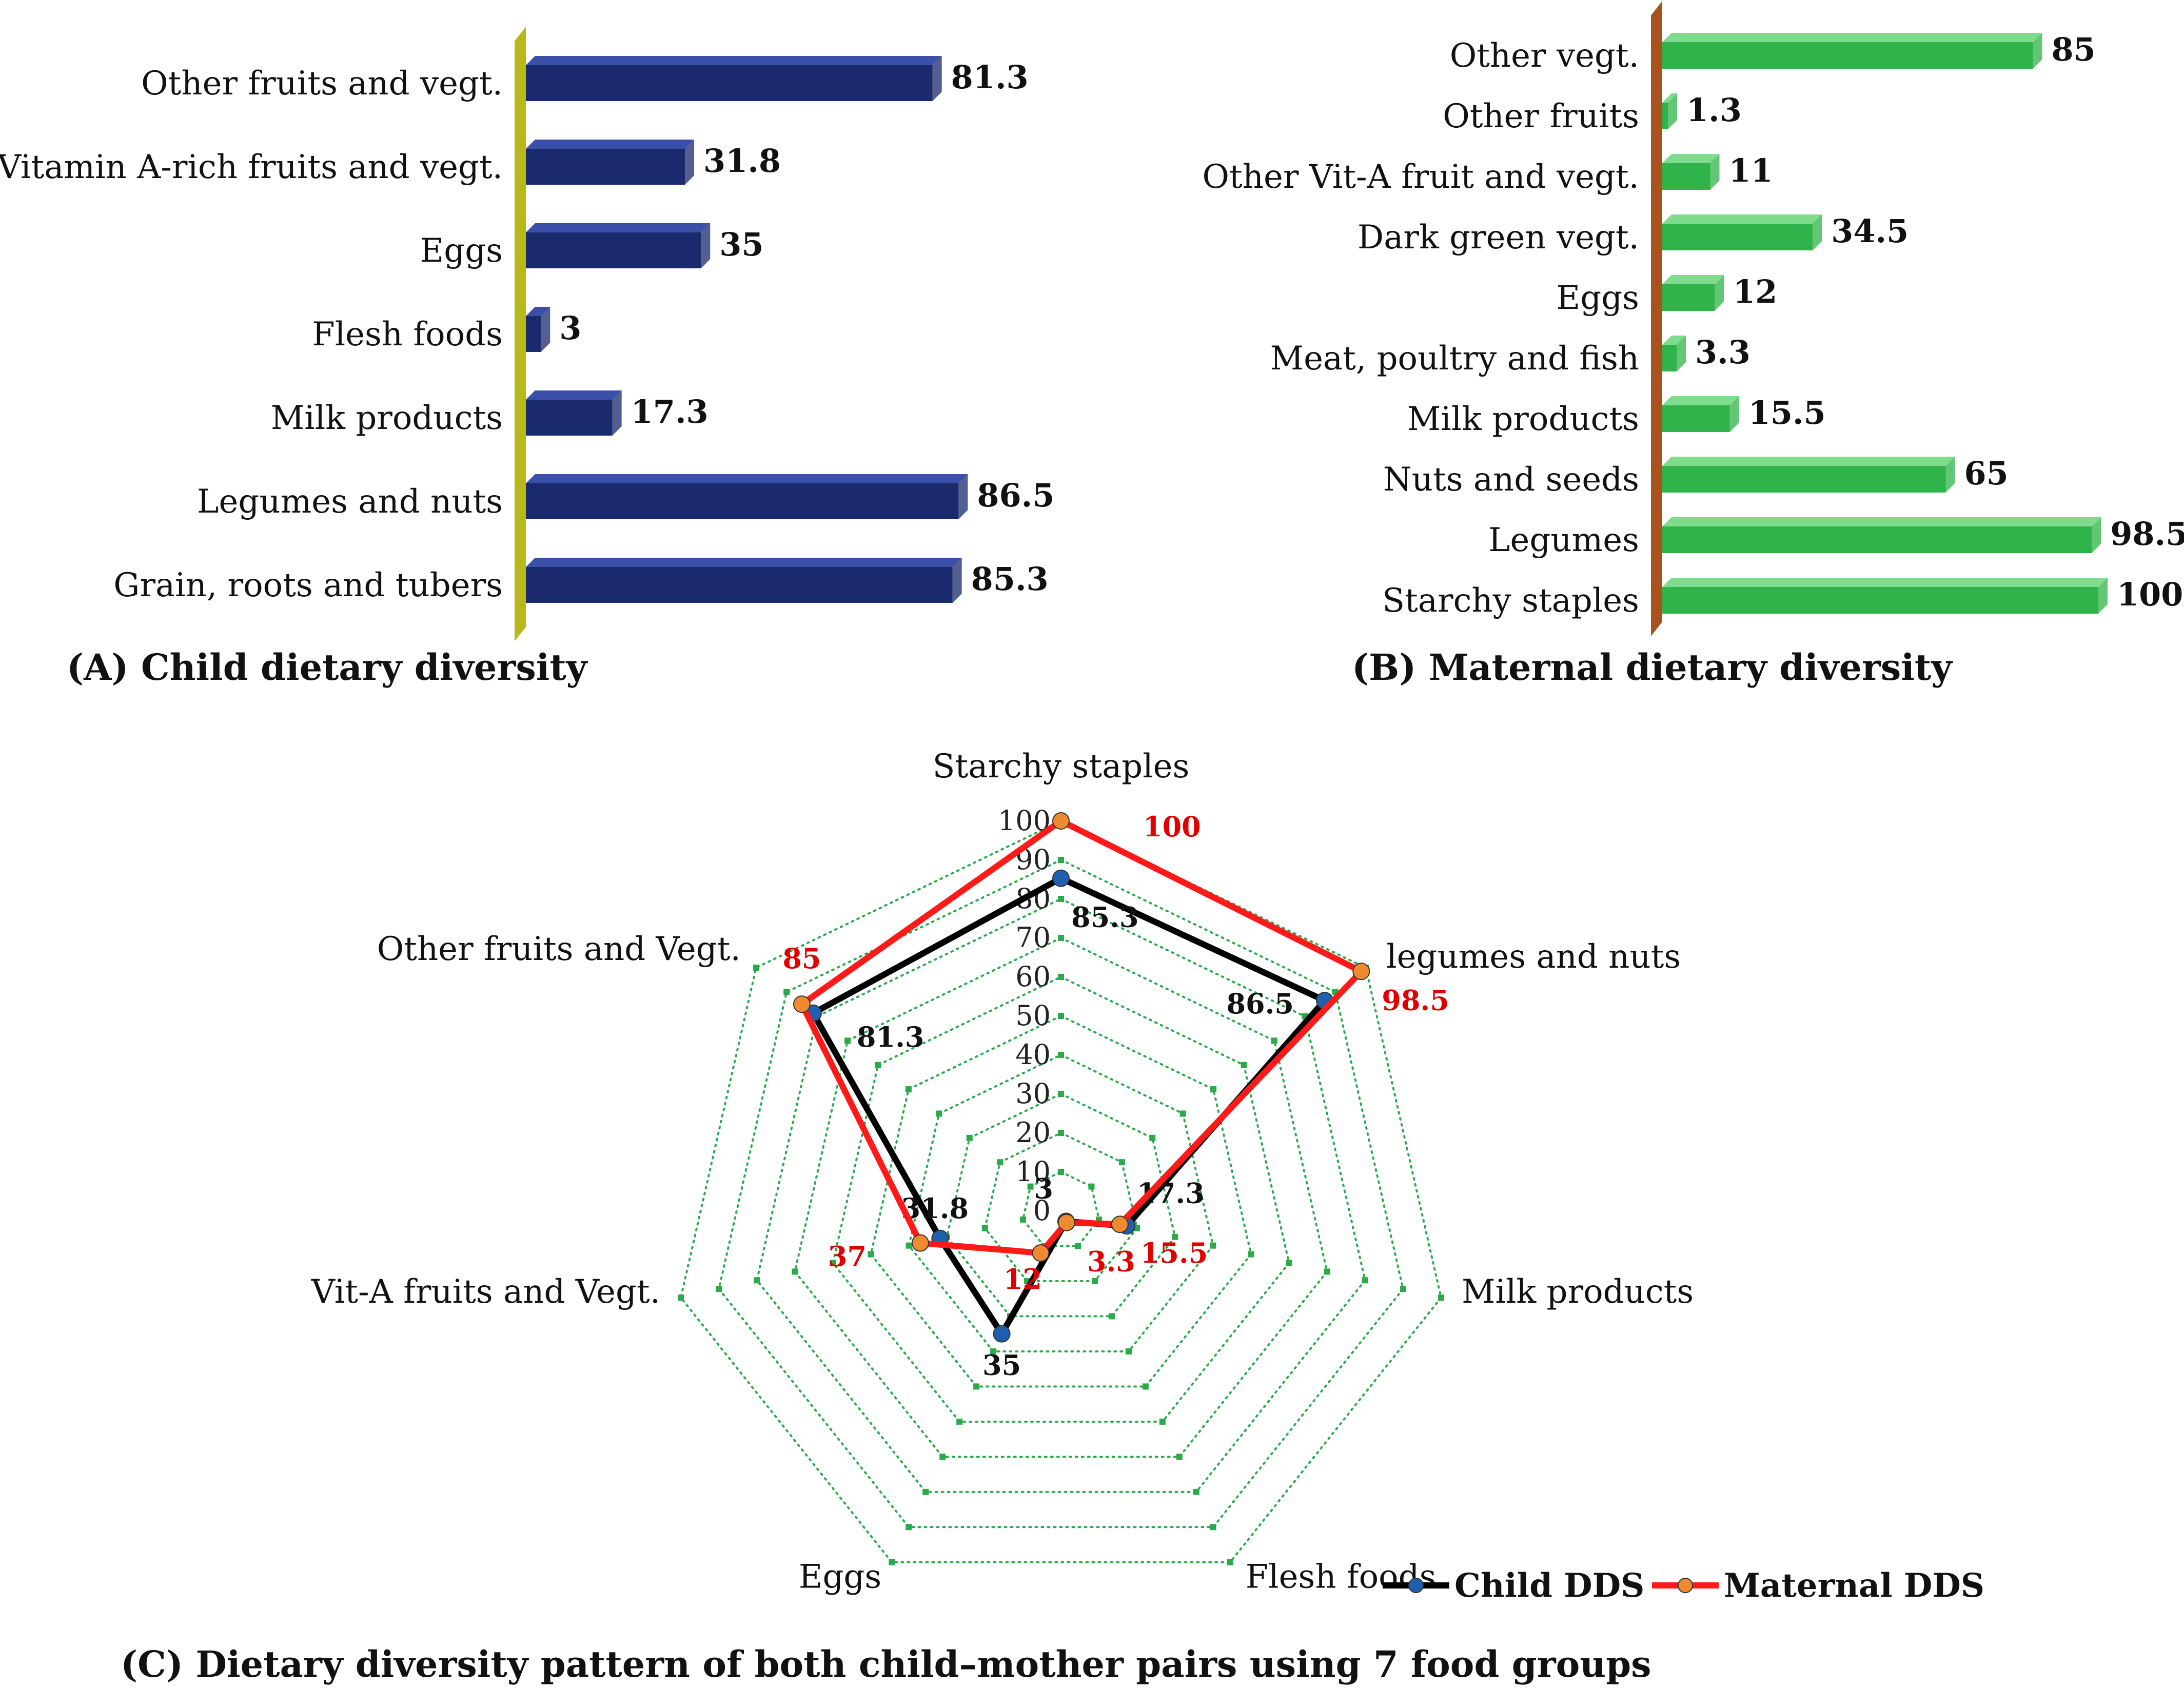 The width and height of the screenshot is (2184, 1706). Describe the element at coordinates (1361, 972) in the screenshot. I see `radar-point-maternal-dds-legumes-and-nuts` at that location.